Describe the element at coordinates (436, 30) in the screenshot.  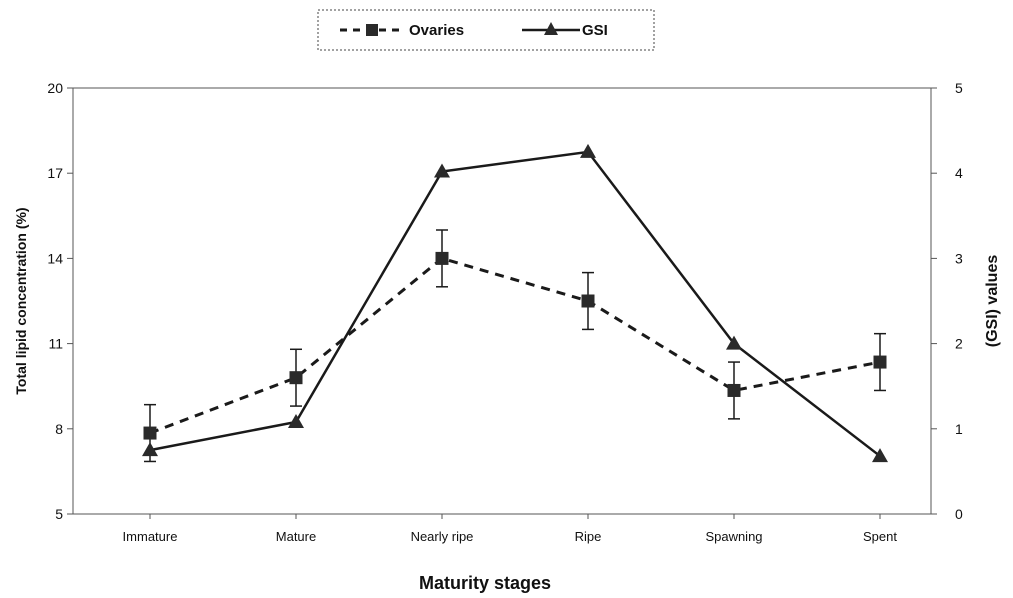
I see `legend-ovaries-label: Ovaries` at that location.